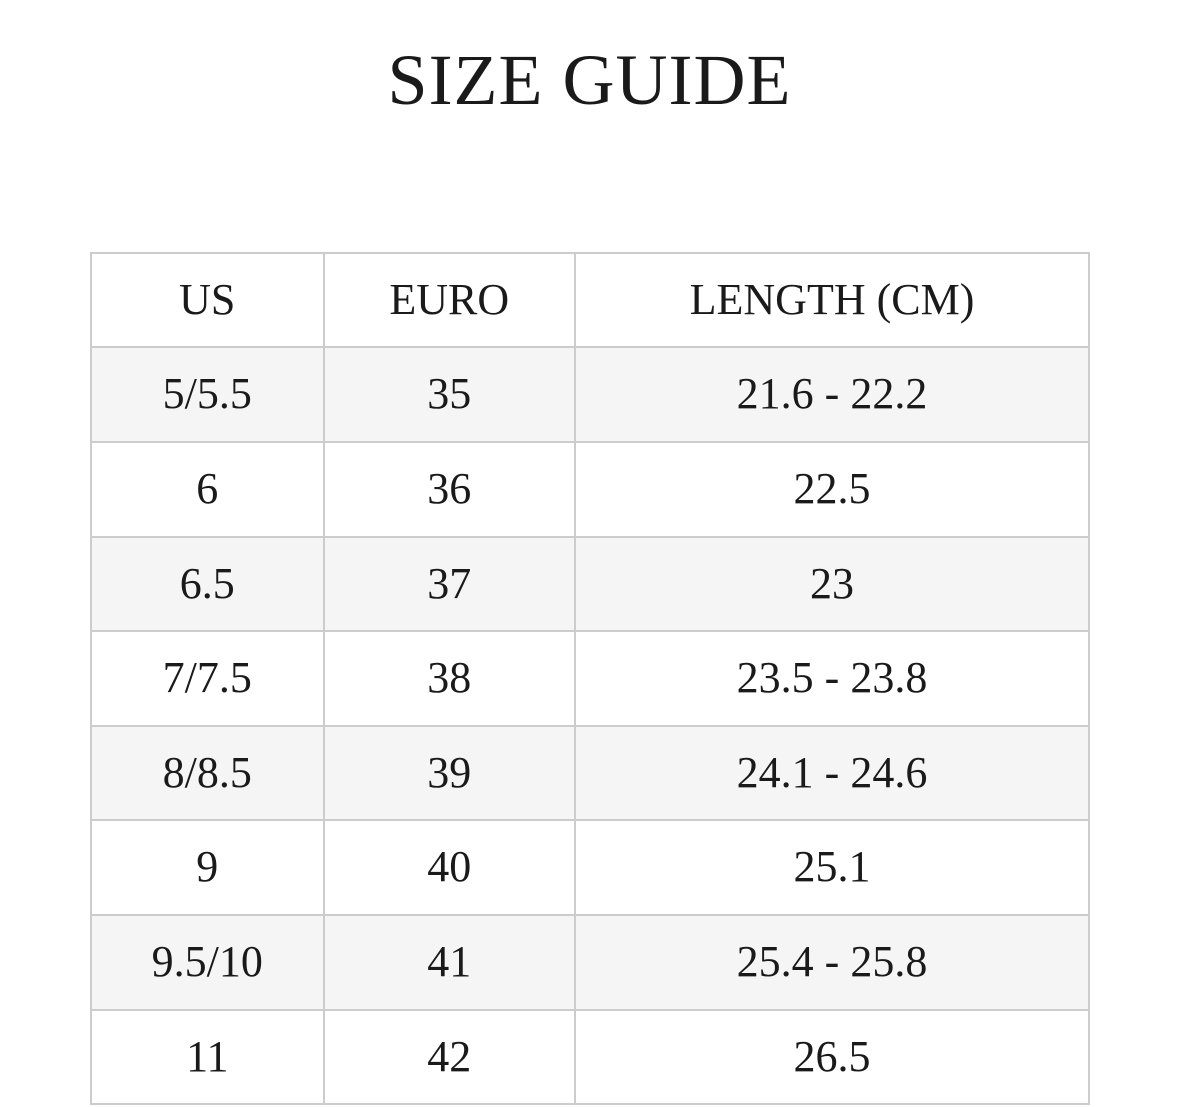  What do you see at coordinates (449, 678) in the screenshot?
I see `table-cell: 38` at bounding box center [449, 678].